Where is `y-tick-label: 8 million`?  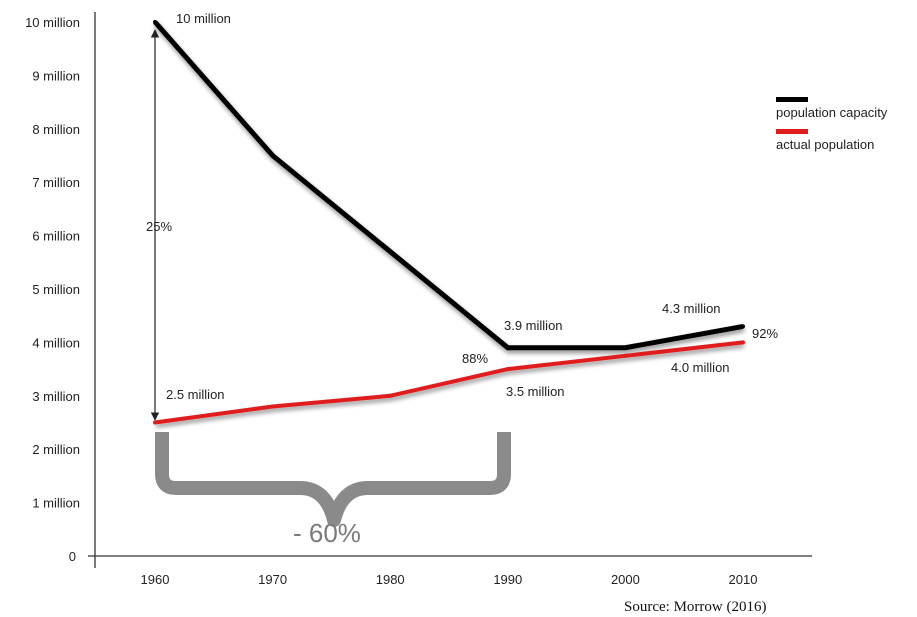 y-tick-label: 8 million is located at coordinates (56, 129).